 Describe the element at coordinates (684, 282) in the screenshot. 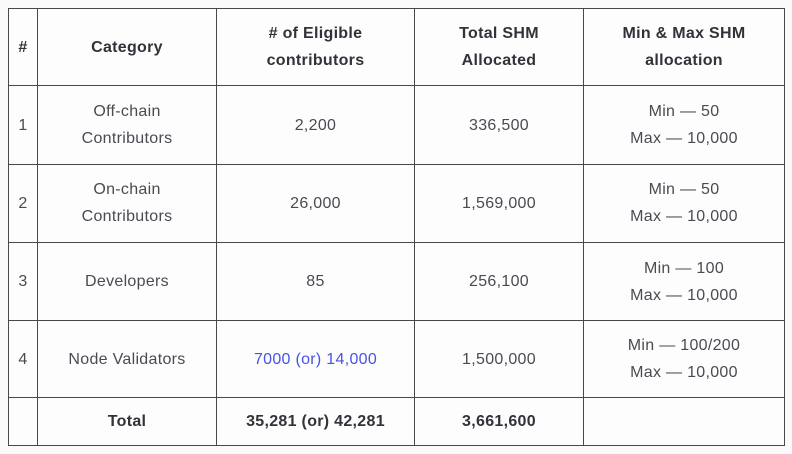

I see `minmax-cell: Min — 100 Max — 10,000` at that location.